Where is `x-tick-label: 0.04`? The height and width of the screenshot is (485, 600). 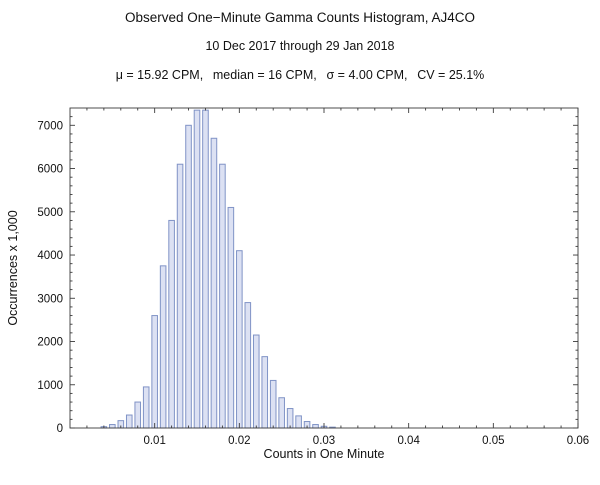
x-tick-label: 0.04 is located at coordinates (408, 441).